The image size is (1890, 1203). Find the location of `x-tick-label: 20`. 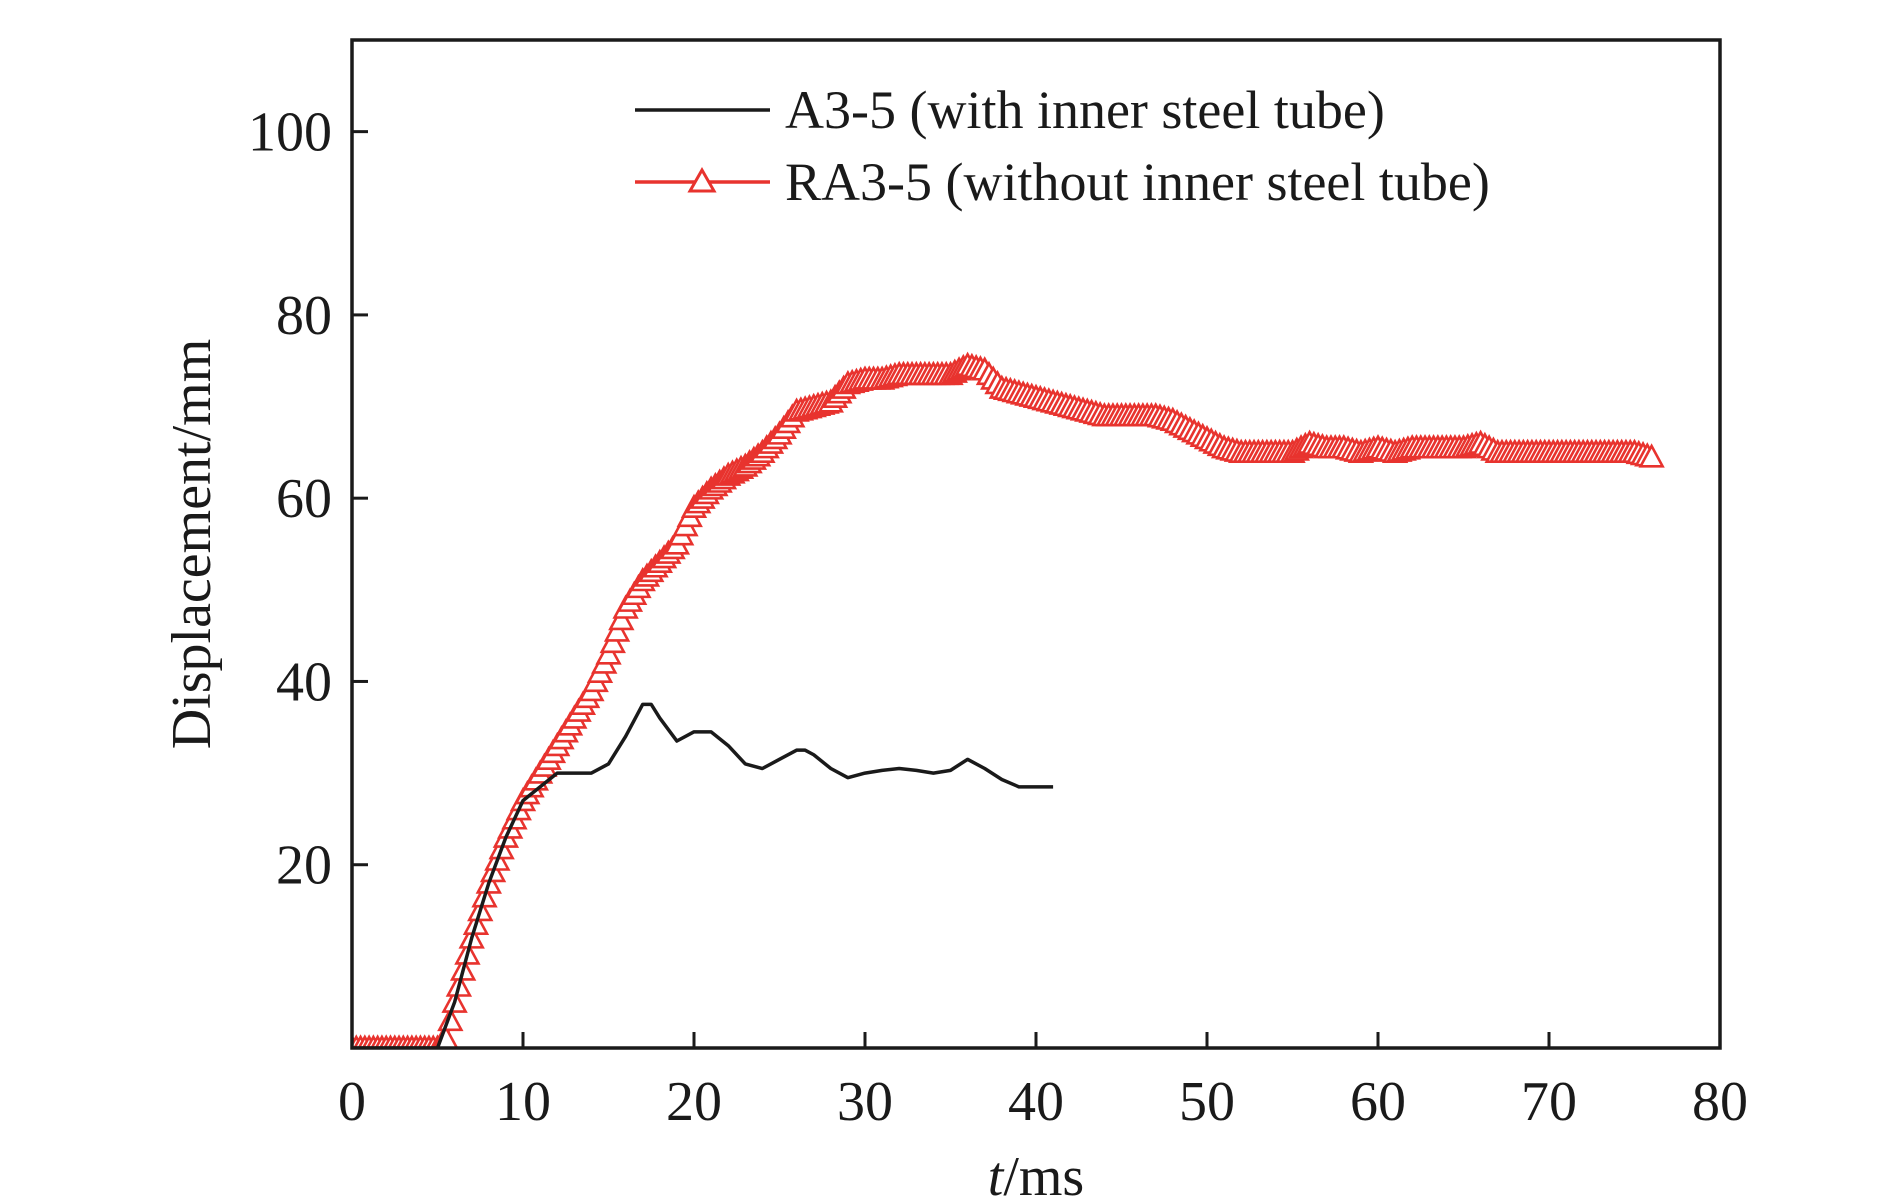

x-tick-label: 20 is located at coordinates (694, 1102).